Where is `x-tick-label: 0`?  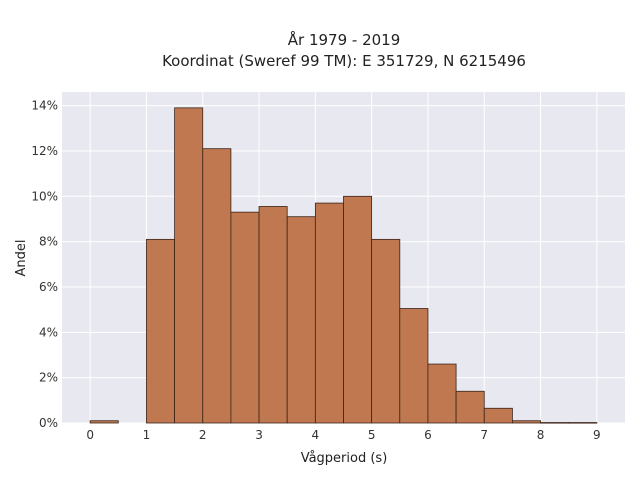
x-tick-label: 0 is located at coordinates (90, 435).